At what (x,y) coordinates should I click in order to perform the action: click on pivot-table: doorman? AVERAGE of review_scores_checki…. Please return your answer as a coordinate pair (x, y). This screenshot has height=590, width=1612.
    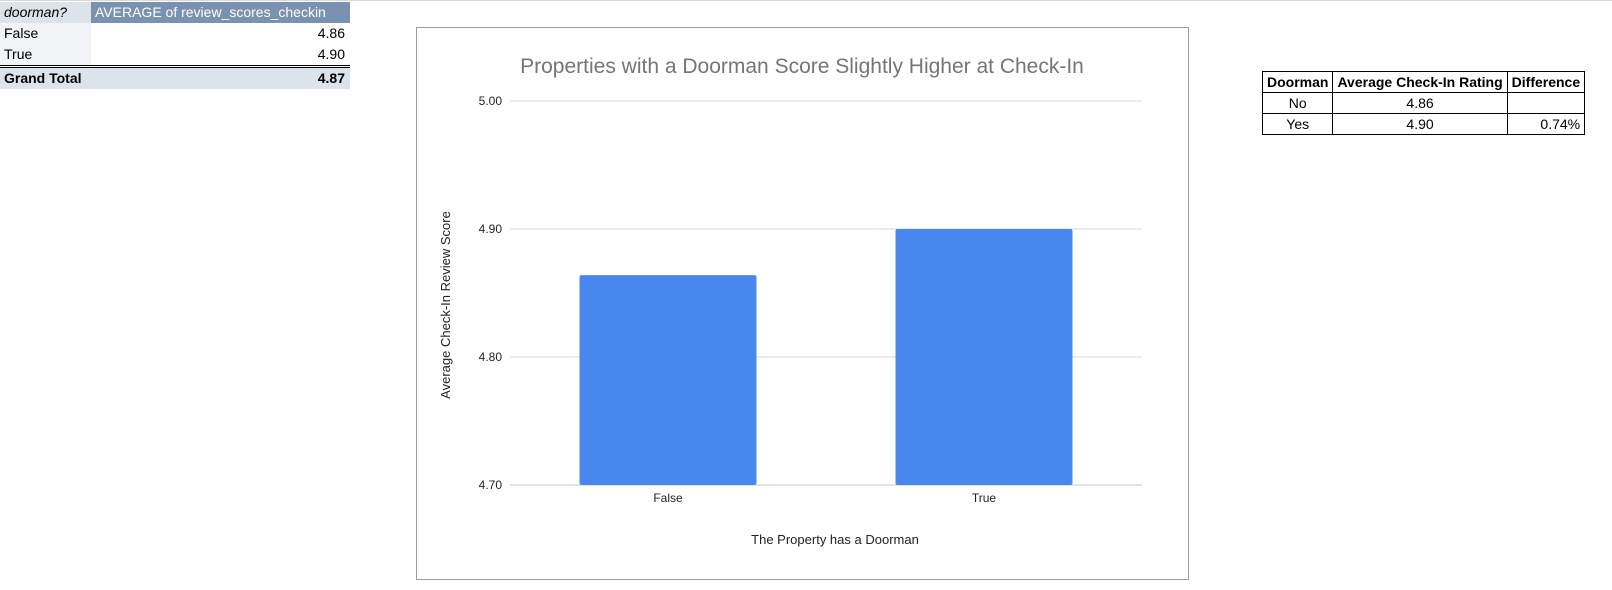
    Looking at the image, I should click on (175, 45).